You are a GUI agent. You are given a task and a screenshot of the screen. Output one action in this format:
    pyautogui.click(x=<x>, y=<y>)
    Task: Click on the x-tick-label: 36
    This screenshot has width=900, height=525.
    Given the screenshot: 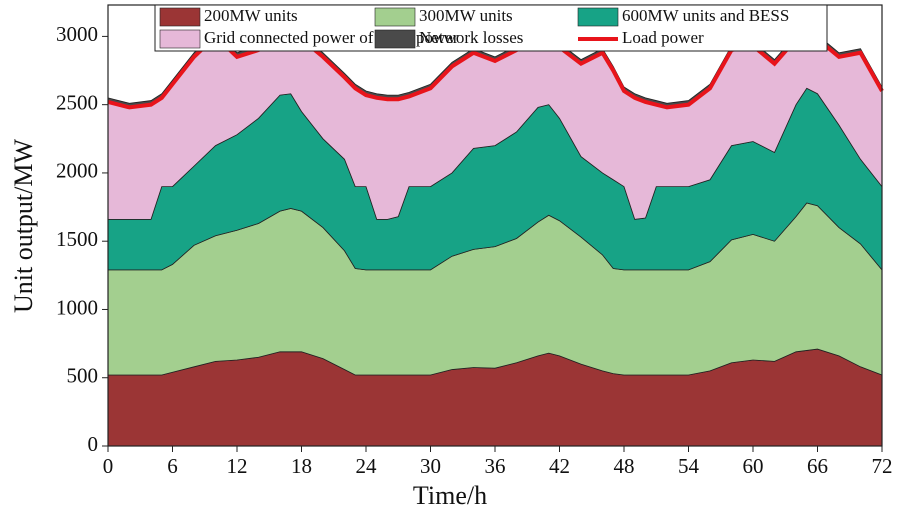 What is the action you would take?
    pyautogui.click(x=495, y=466)
    